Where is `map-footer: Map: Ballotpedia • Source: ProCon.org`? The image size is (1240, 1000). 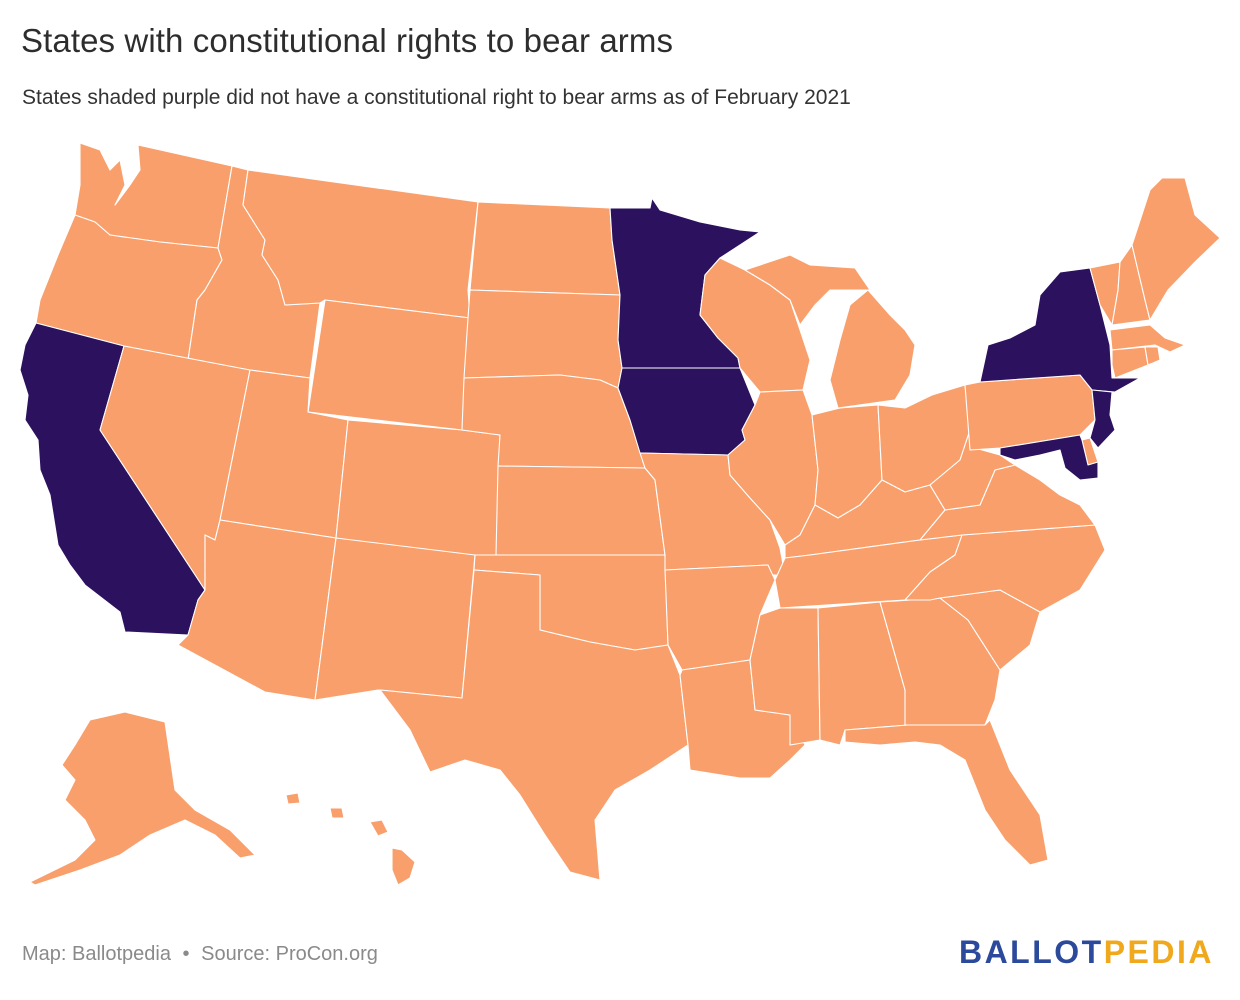
map-footer: Map: Ballotpedia • Source: ProCon.org is located at coordinates (200, 954).